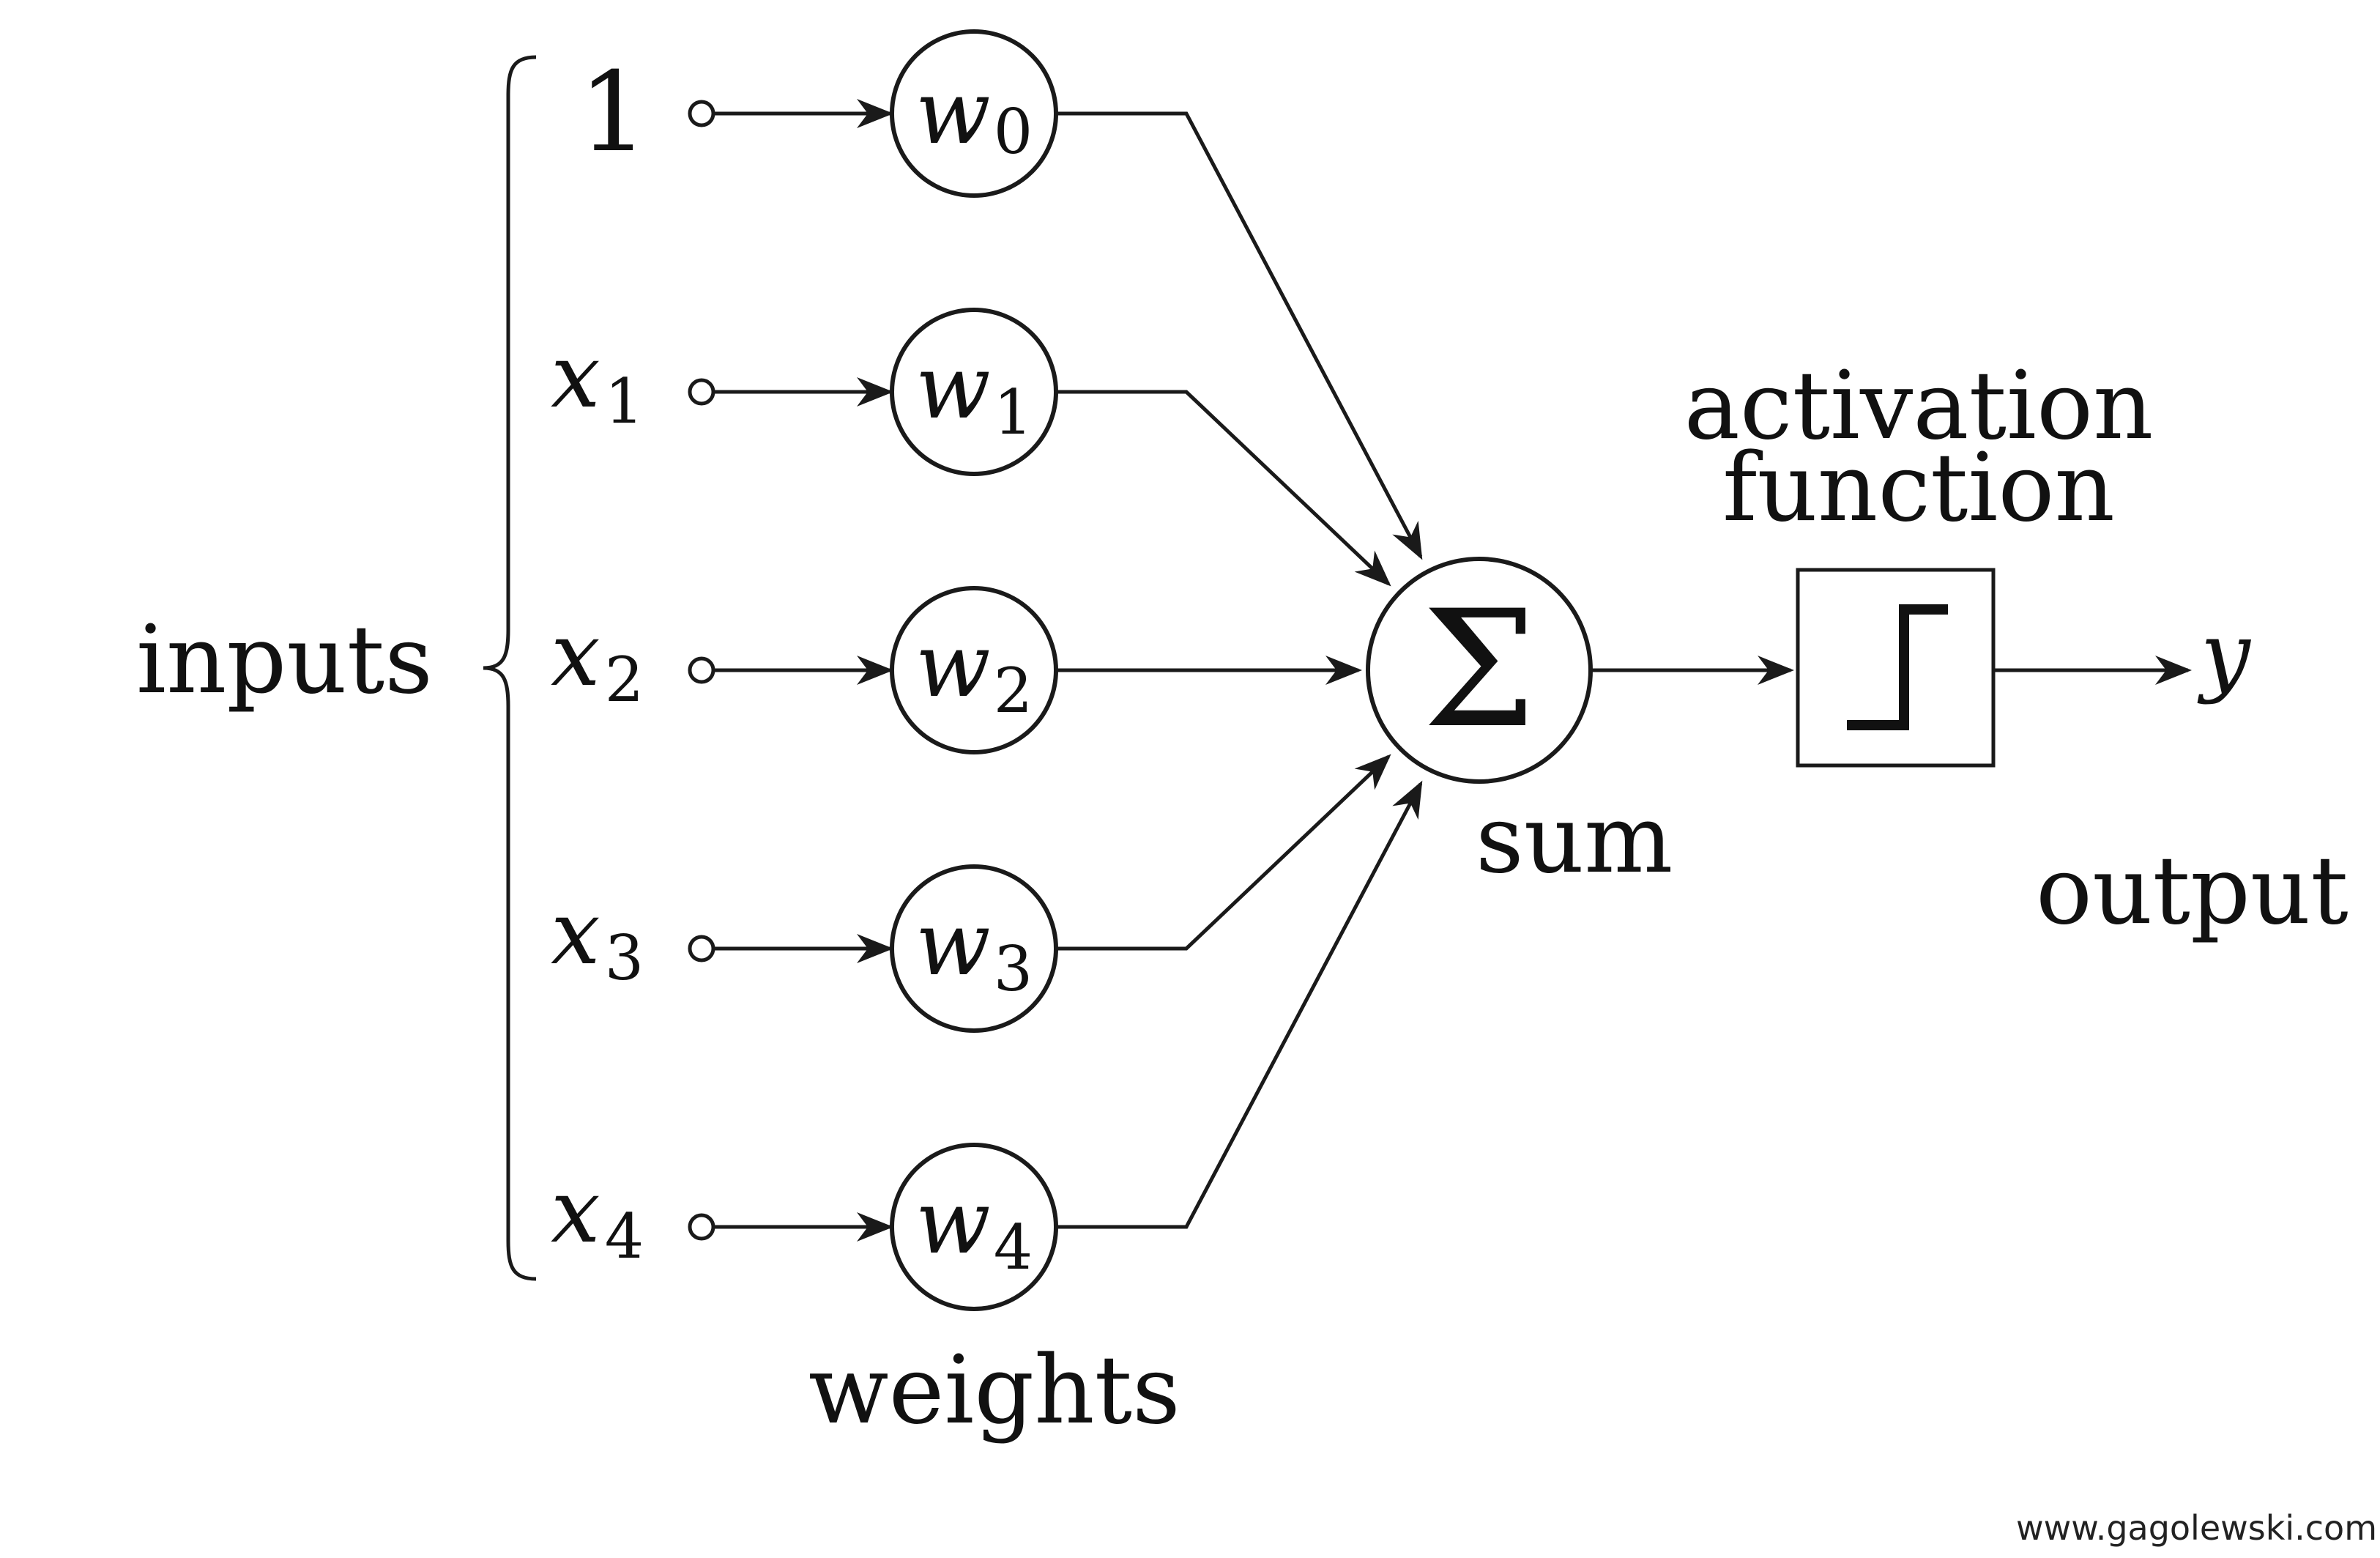 Image resolution: width=2380 pixels, height=1558 pixels. I want to click on output-label: output, so click(2192, 891).